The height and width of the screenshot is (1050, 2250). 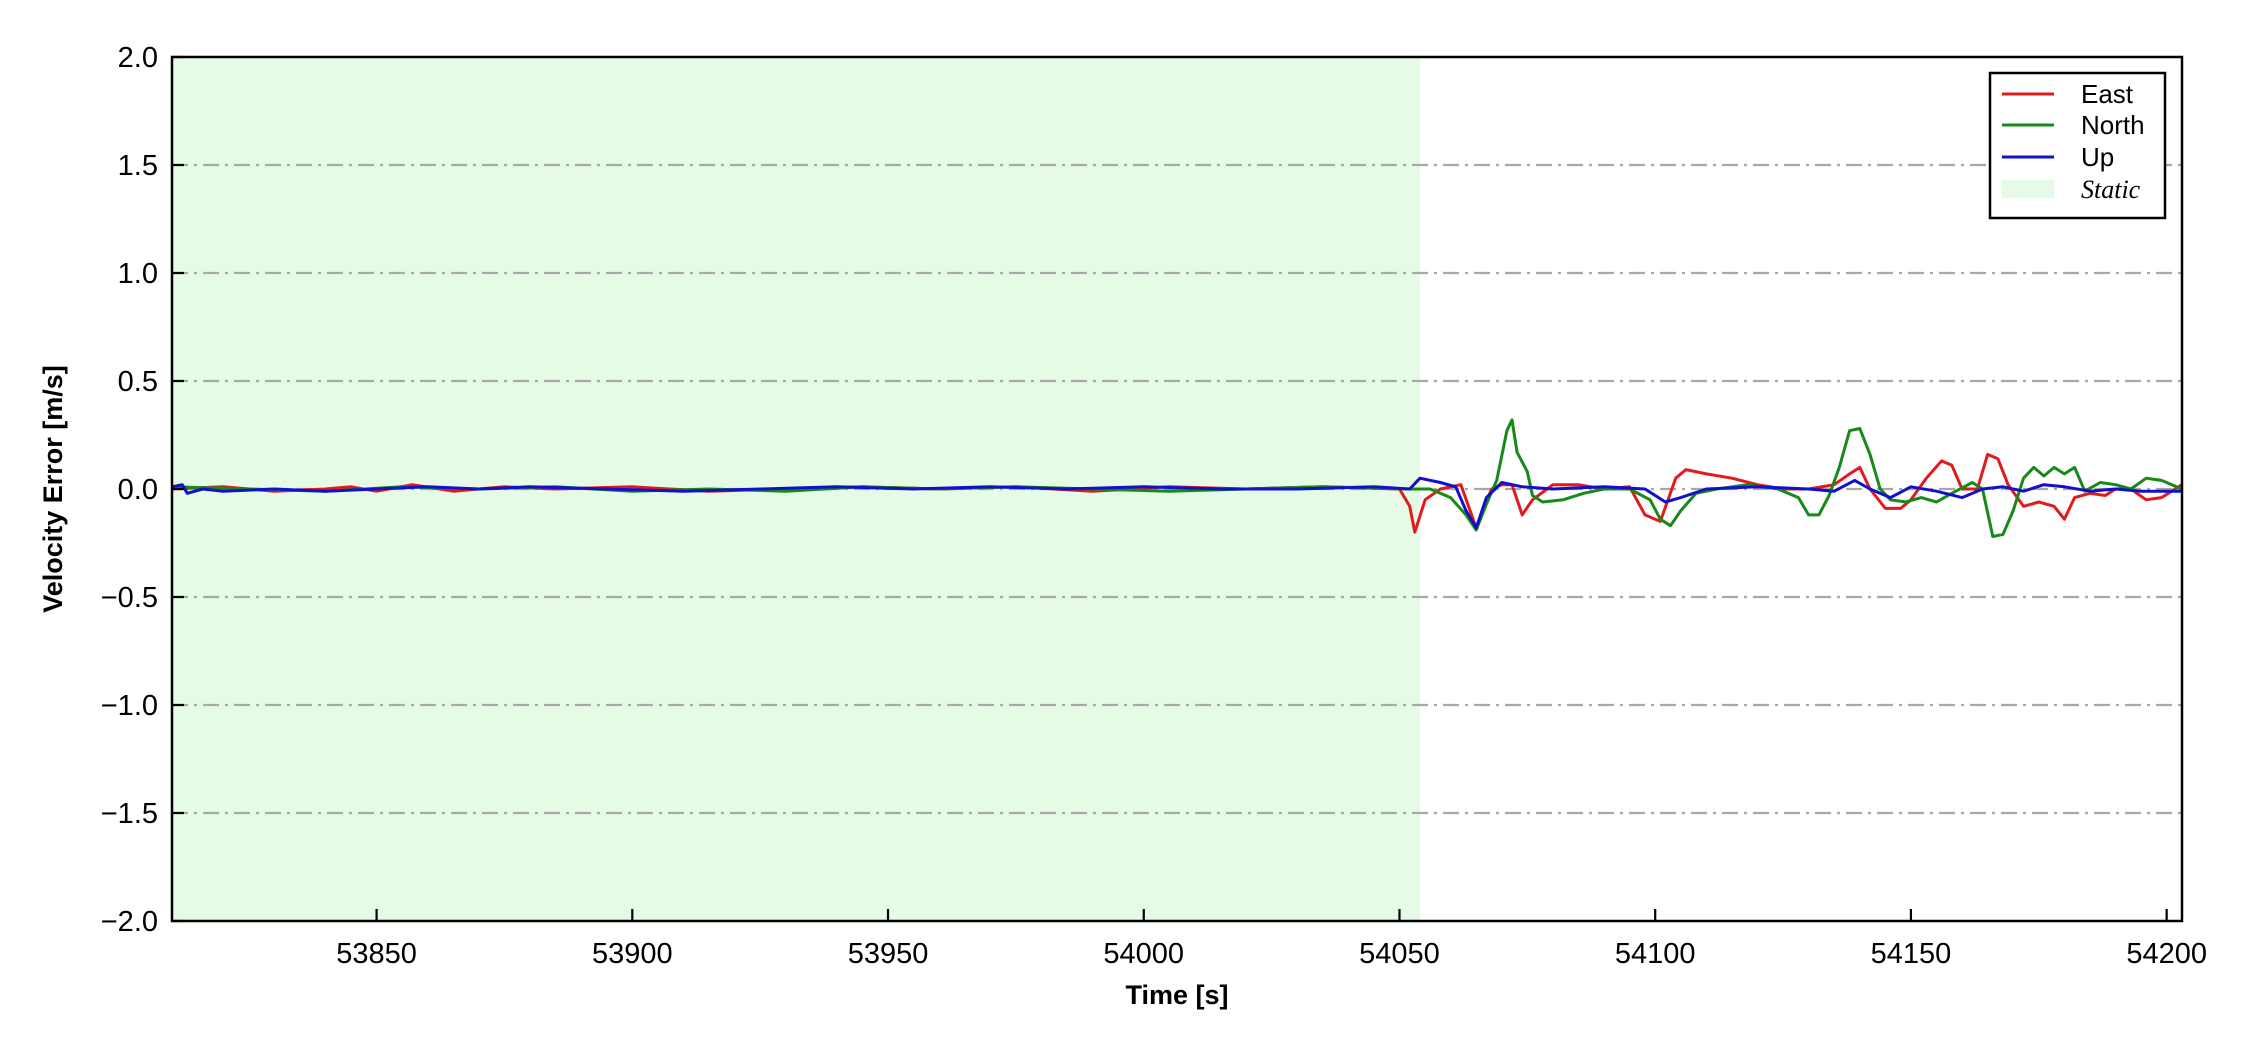 I want to click on series-lines, so click(x=1177, y=478).